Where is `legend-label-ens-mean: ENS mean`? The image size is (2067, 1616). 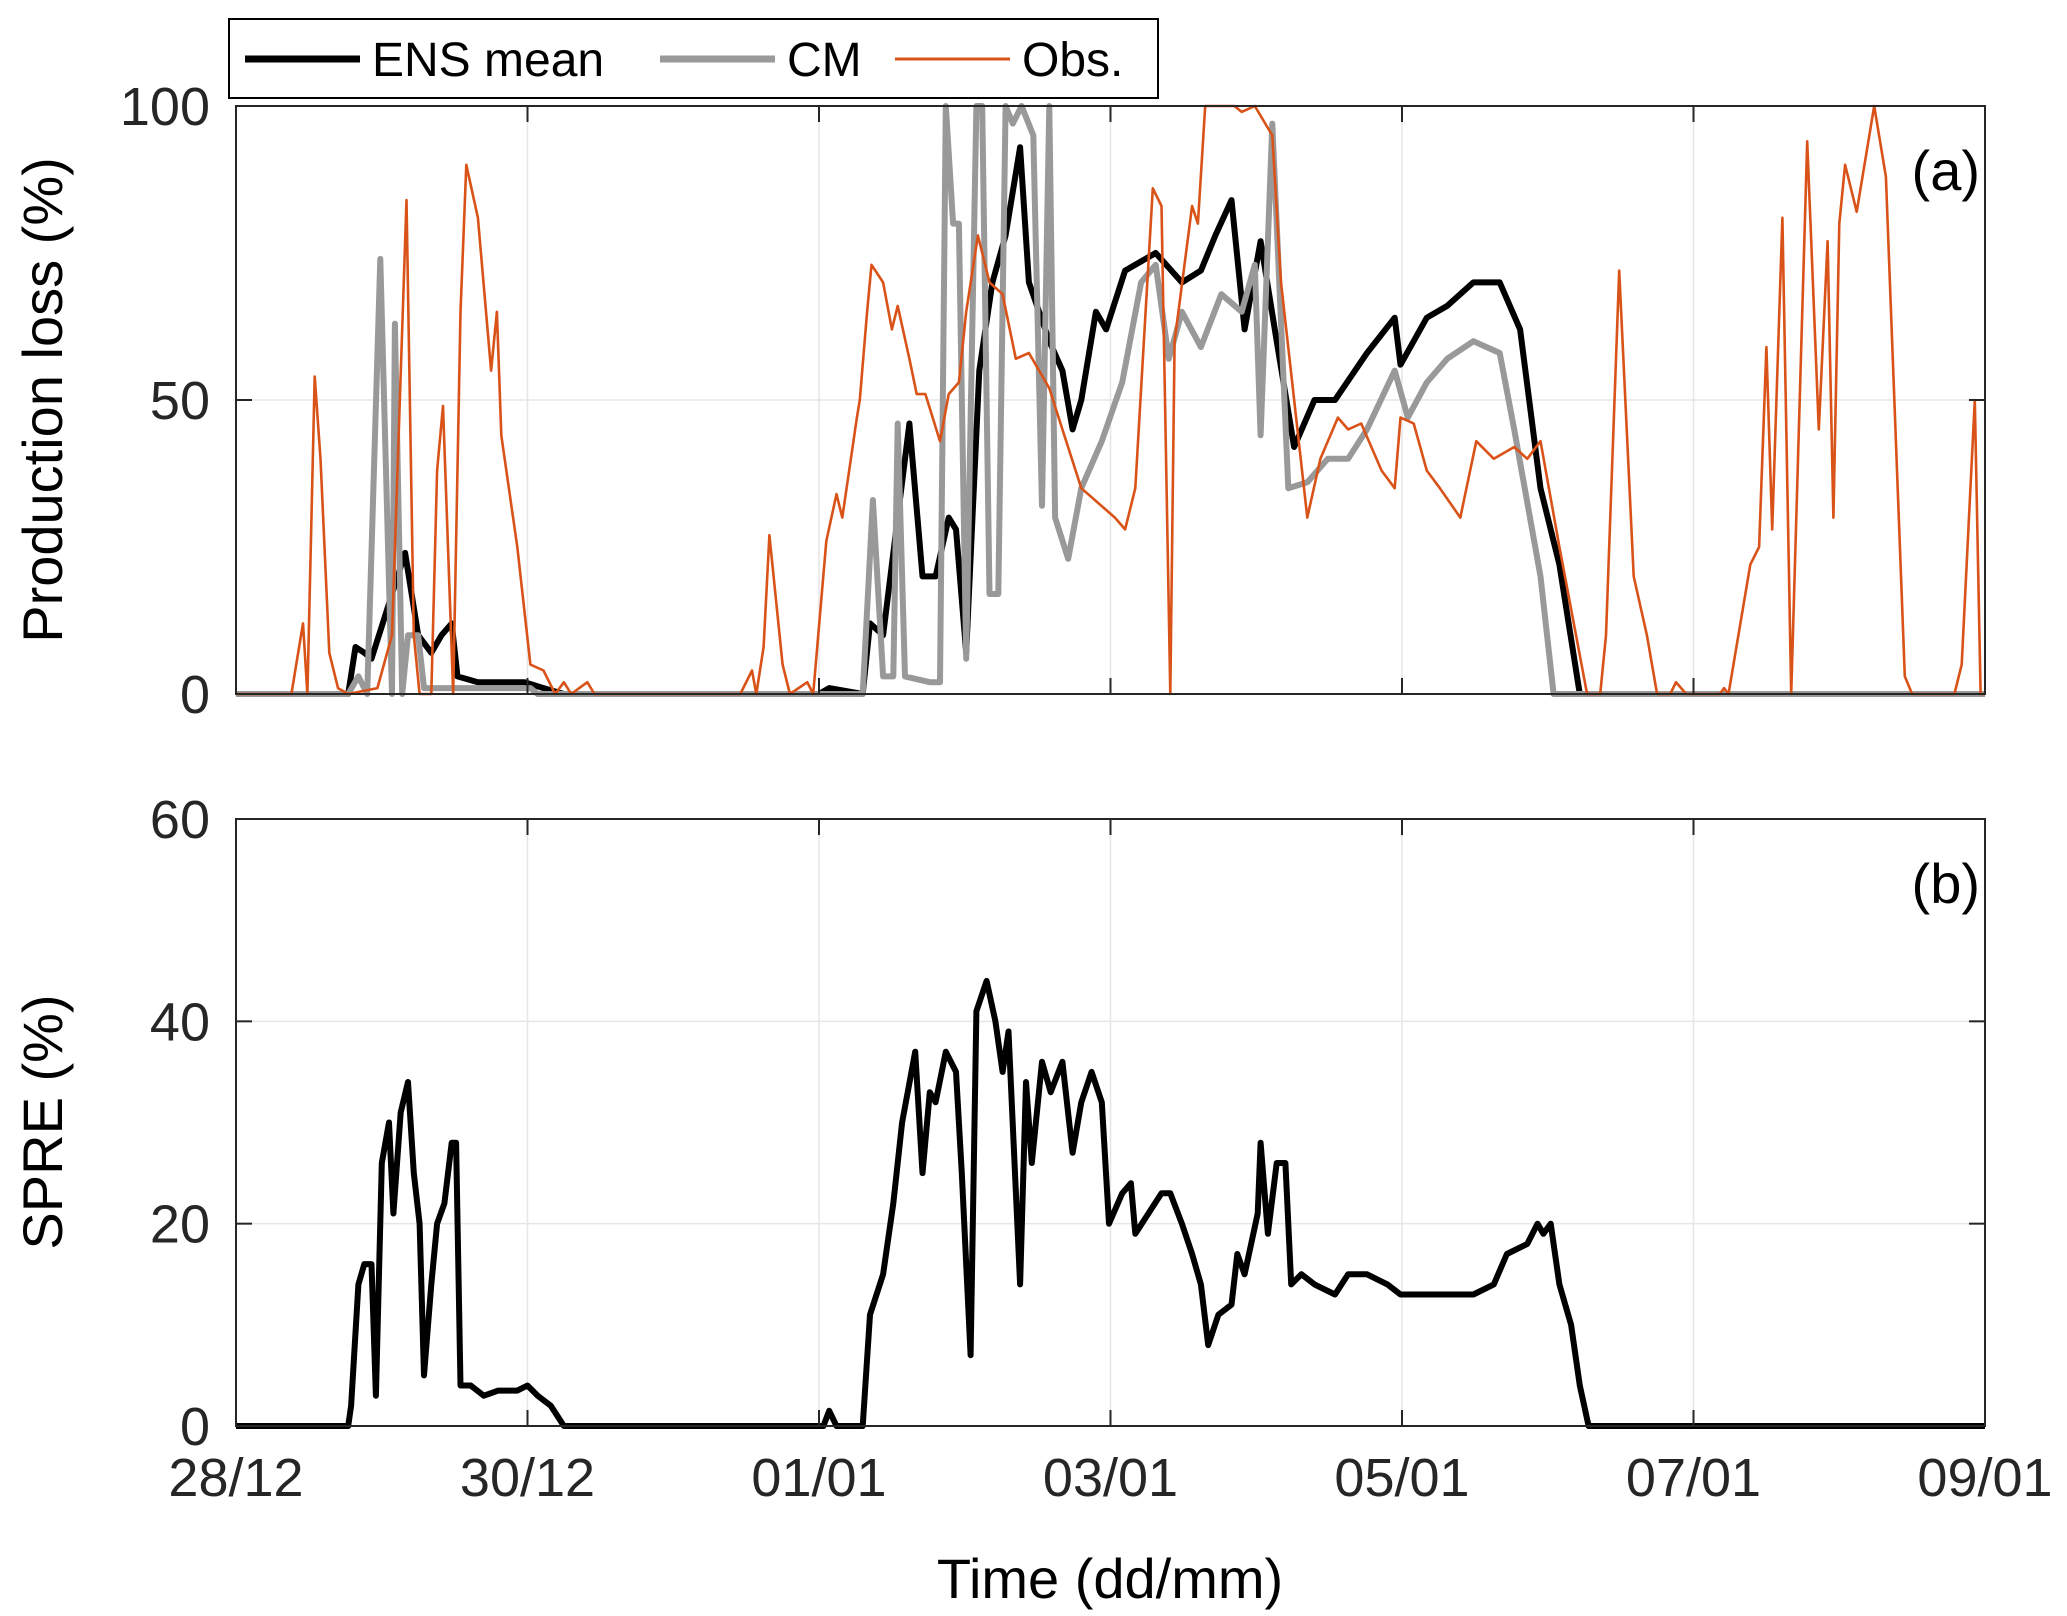
legend-label-ens-mean: ENS mean is located at coordinates (488, 60).